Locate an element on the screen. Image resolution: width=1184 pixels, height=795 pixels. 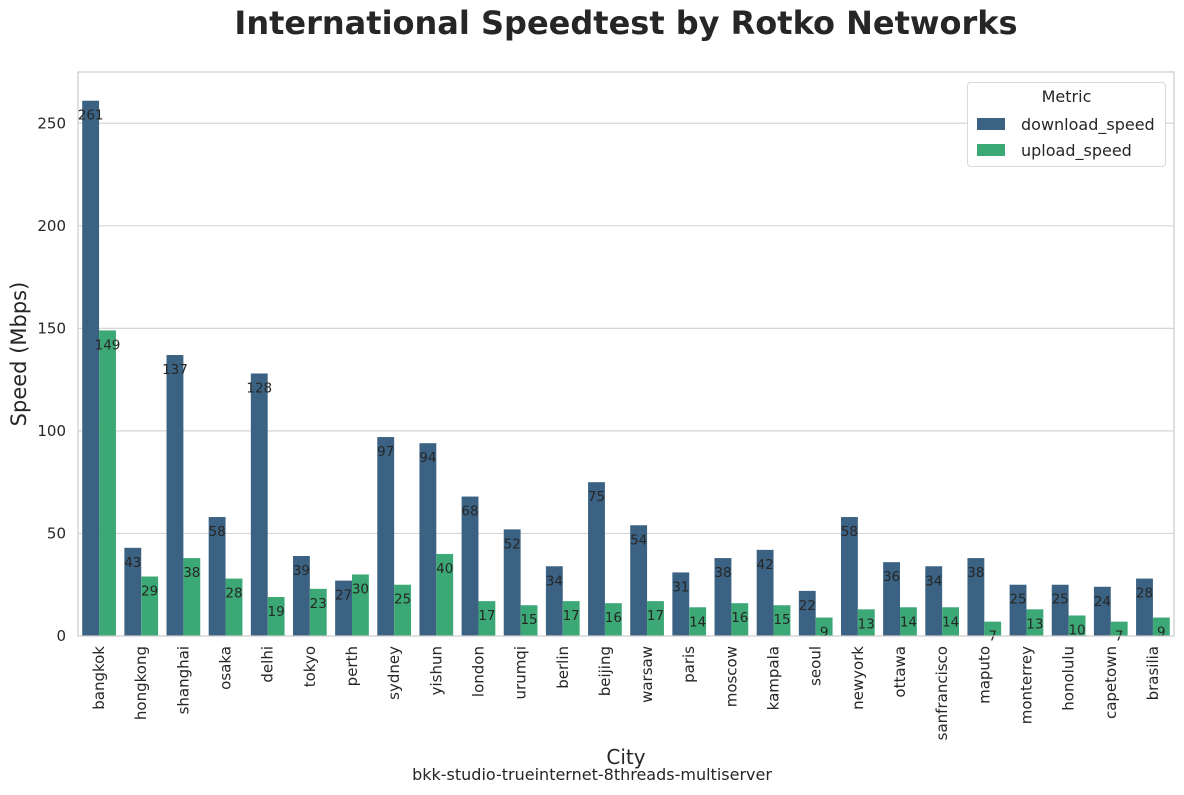
y-tick-label: 250 is located at coordinates (51, 123).